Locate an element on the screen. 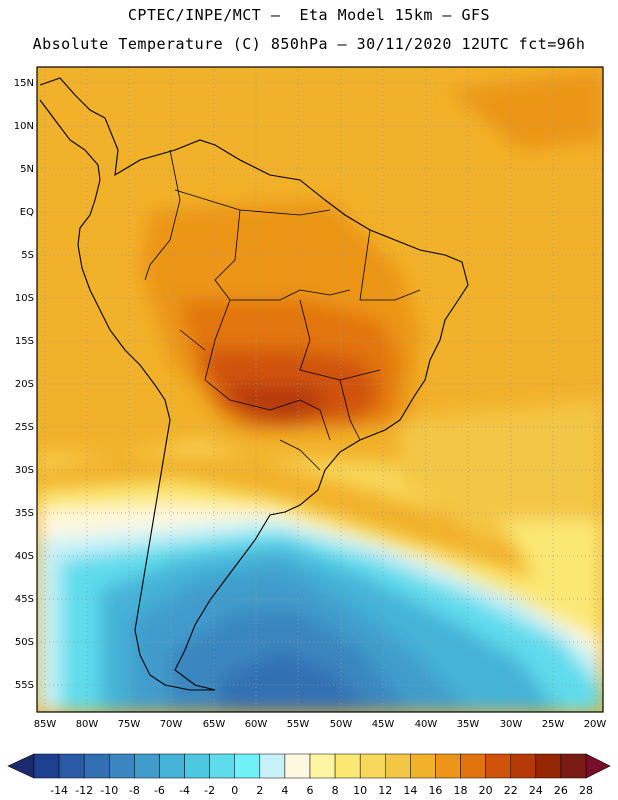 The width and height of the screenshot is (618, 800). lon-label: 85W is located at coordinates (45, 724).